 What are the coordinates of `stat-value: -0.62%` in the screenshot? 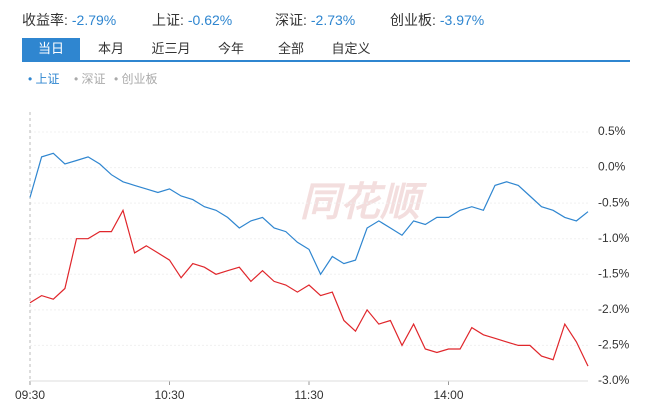 It's located at (210, 20).